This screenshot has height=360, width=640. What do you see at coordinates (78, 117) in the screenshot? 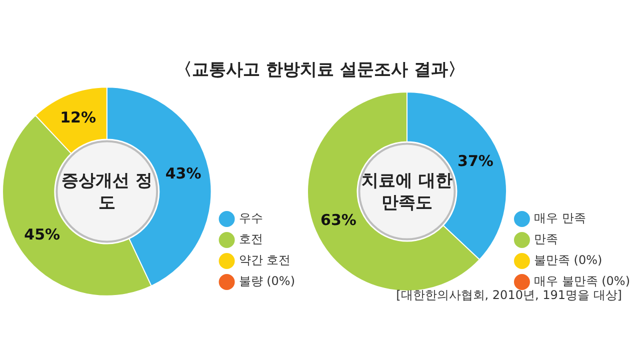
I see `data-label: 12%` at bounding box center [78, 117].